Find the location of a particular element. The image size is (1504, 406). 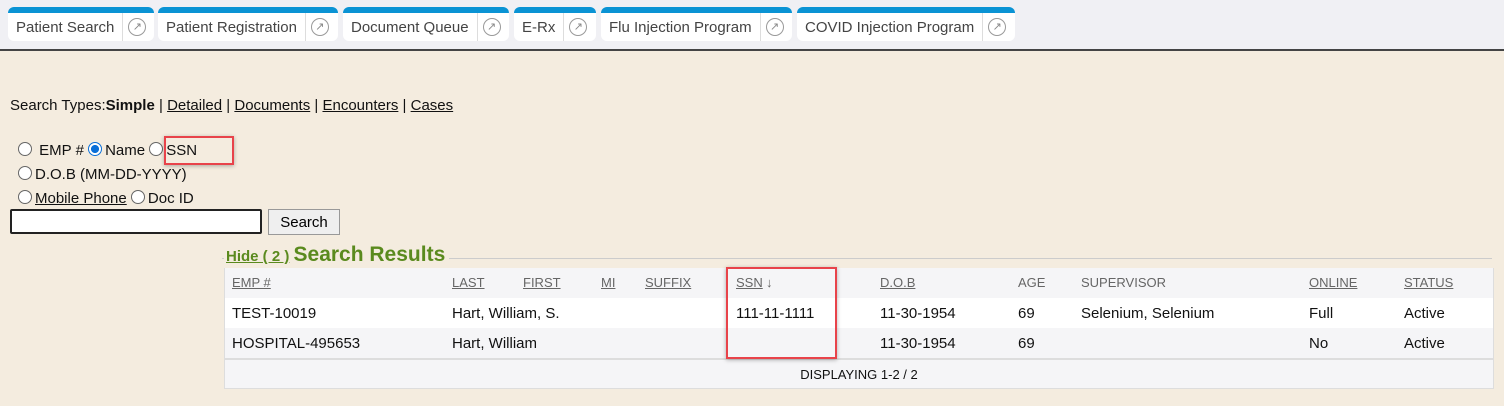

hide-results-link: Hide ( 2 ) is located at coordinates (258, 256).